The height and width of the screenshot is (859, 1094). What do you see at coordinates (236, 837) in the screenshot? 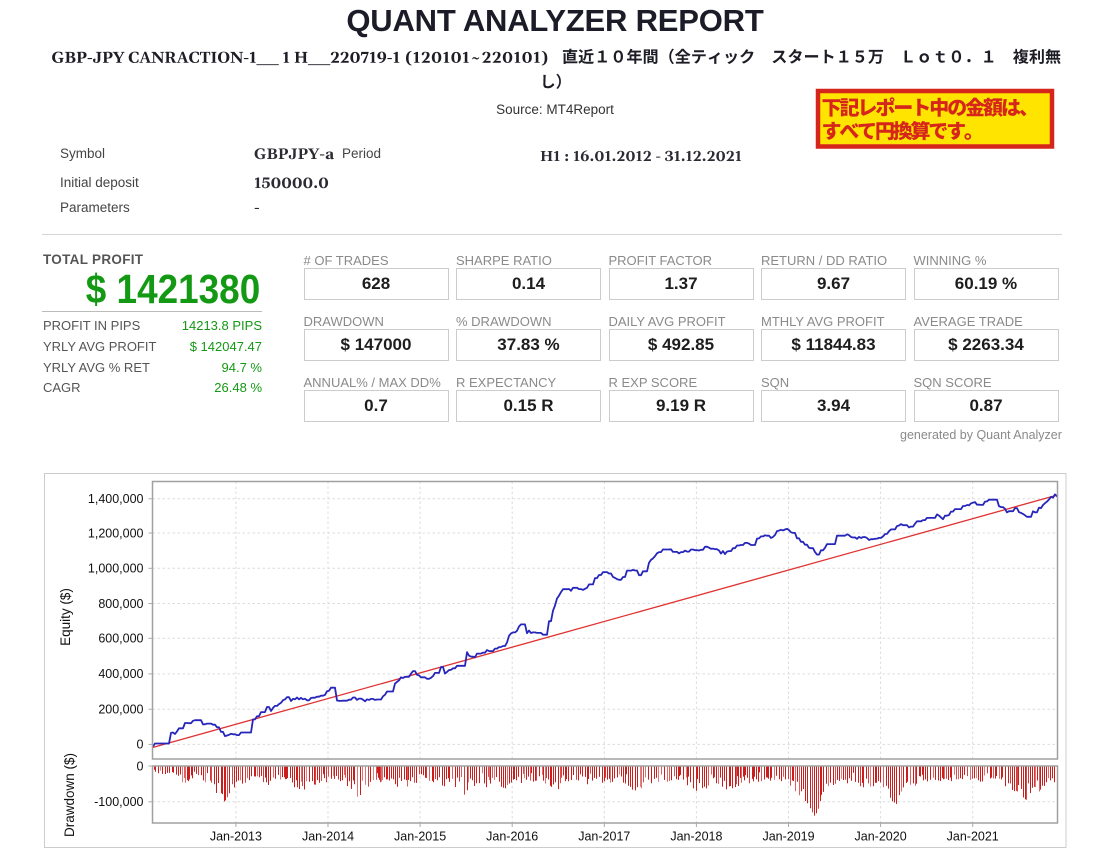
I see `svg-text: Jan-2013` at bounding box center [236, 837].